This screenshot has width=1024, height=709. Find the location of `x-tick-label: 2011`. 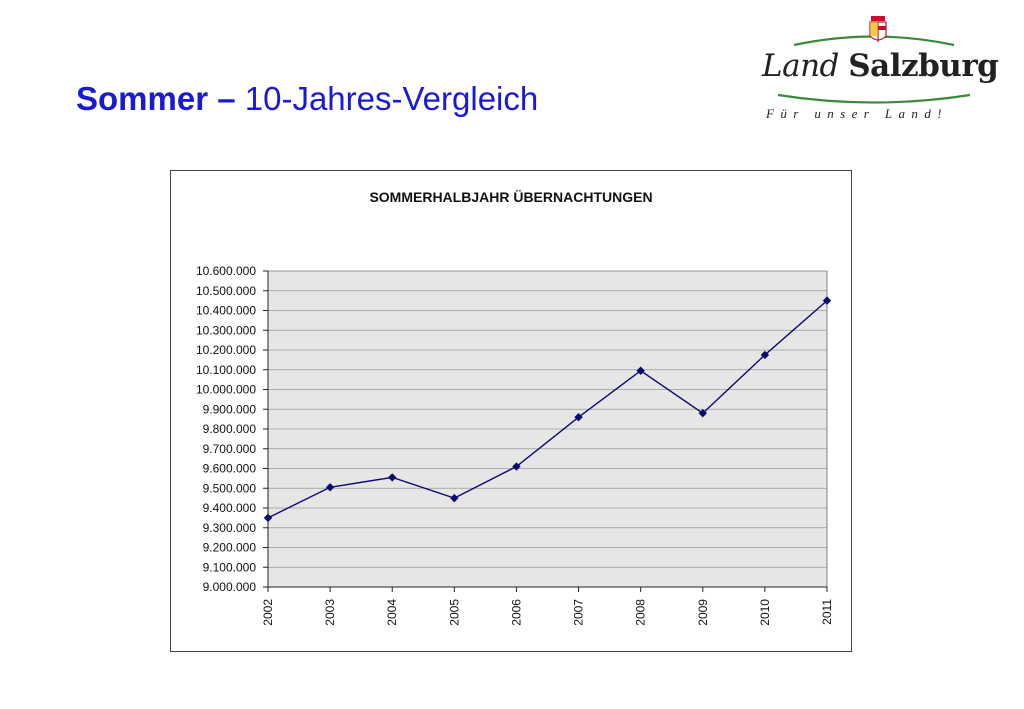

x-tick-label: 2011 is located at coordinates (827, 612).